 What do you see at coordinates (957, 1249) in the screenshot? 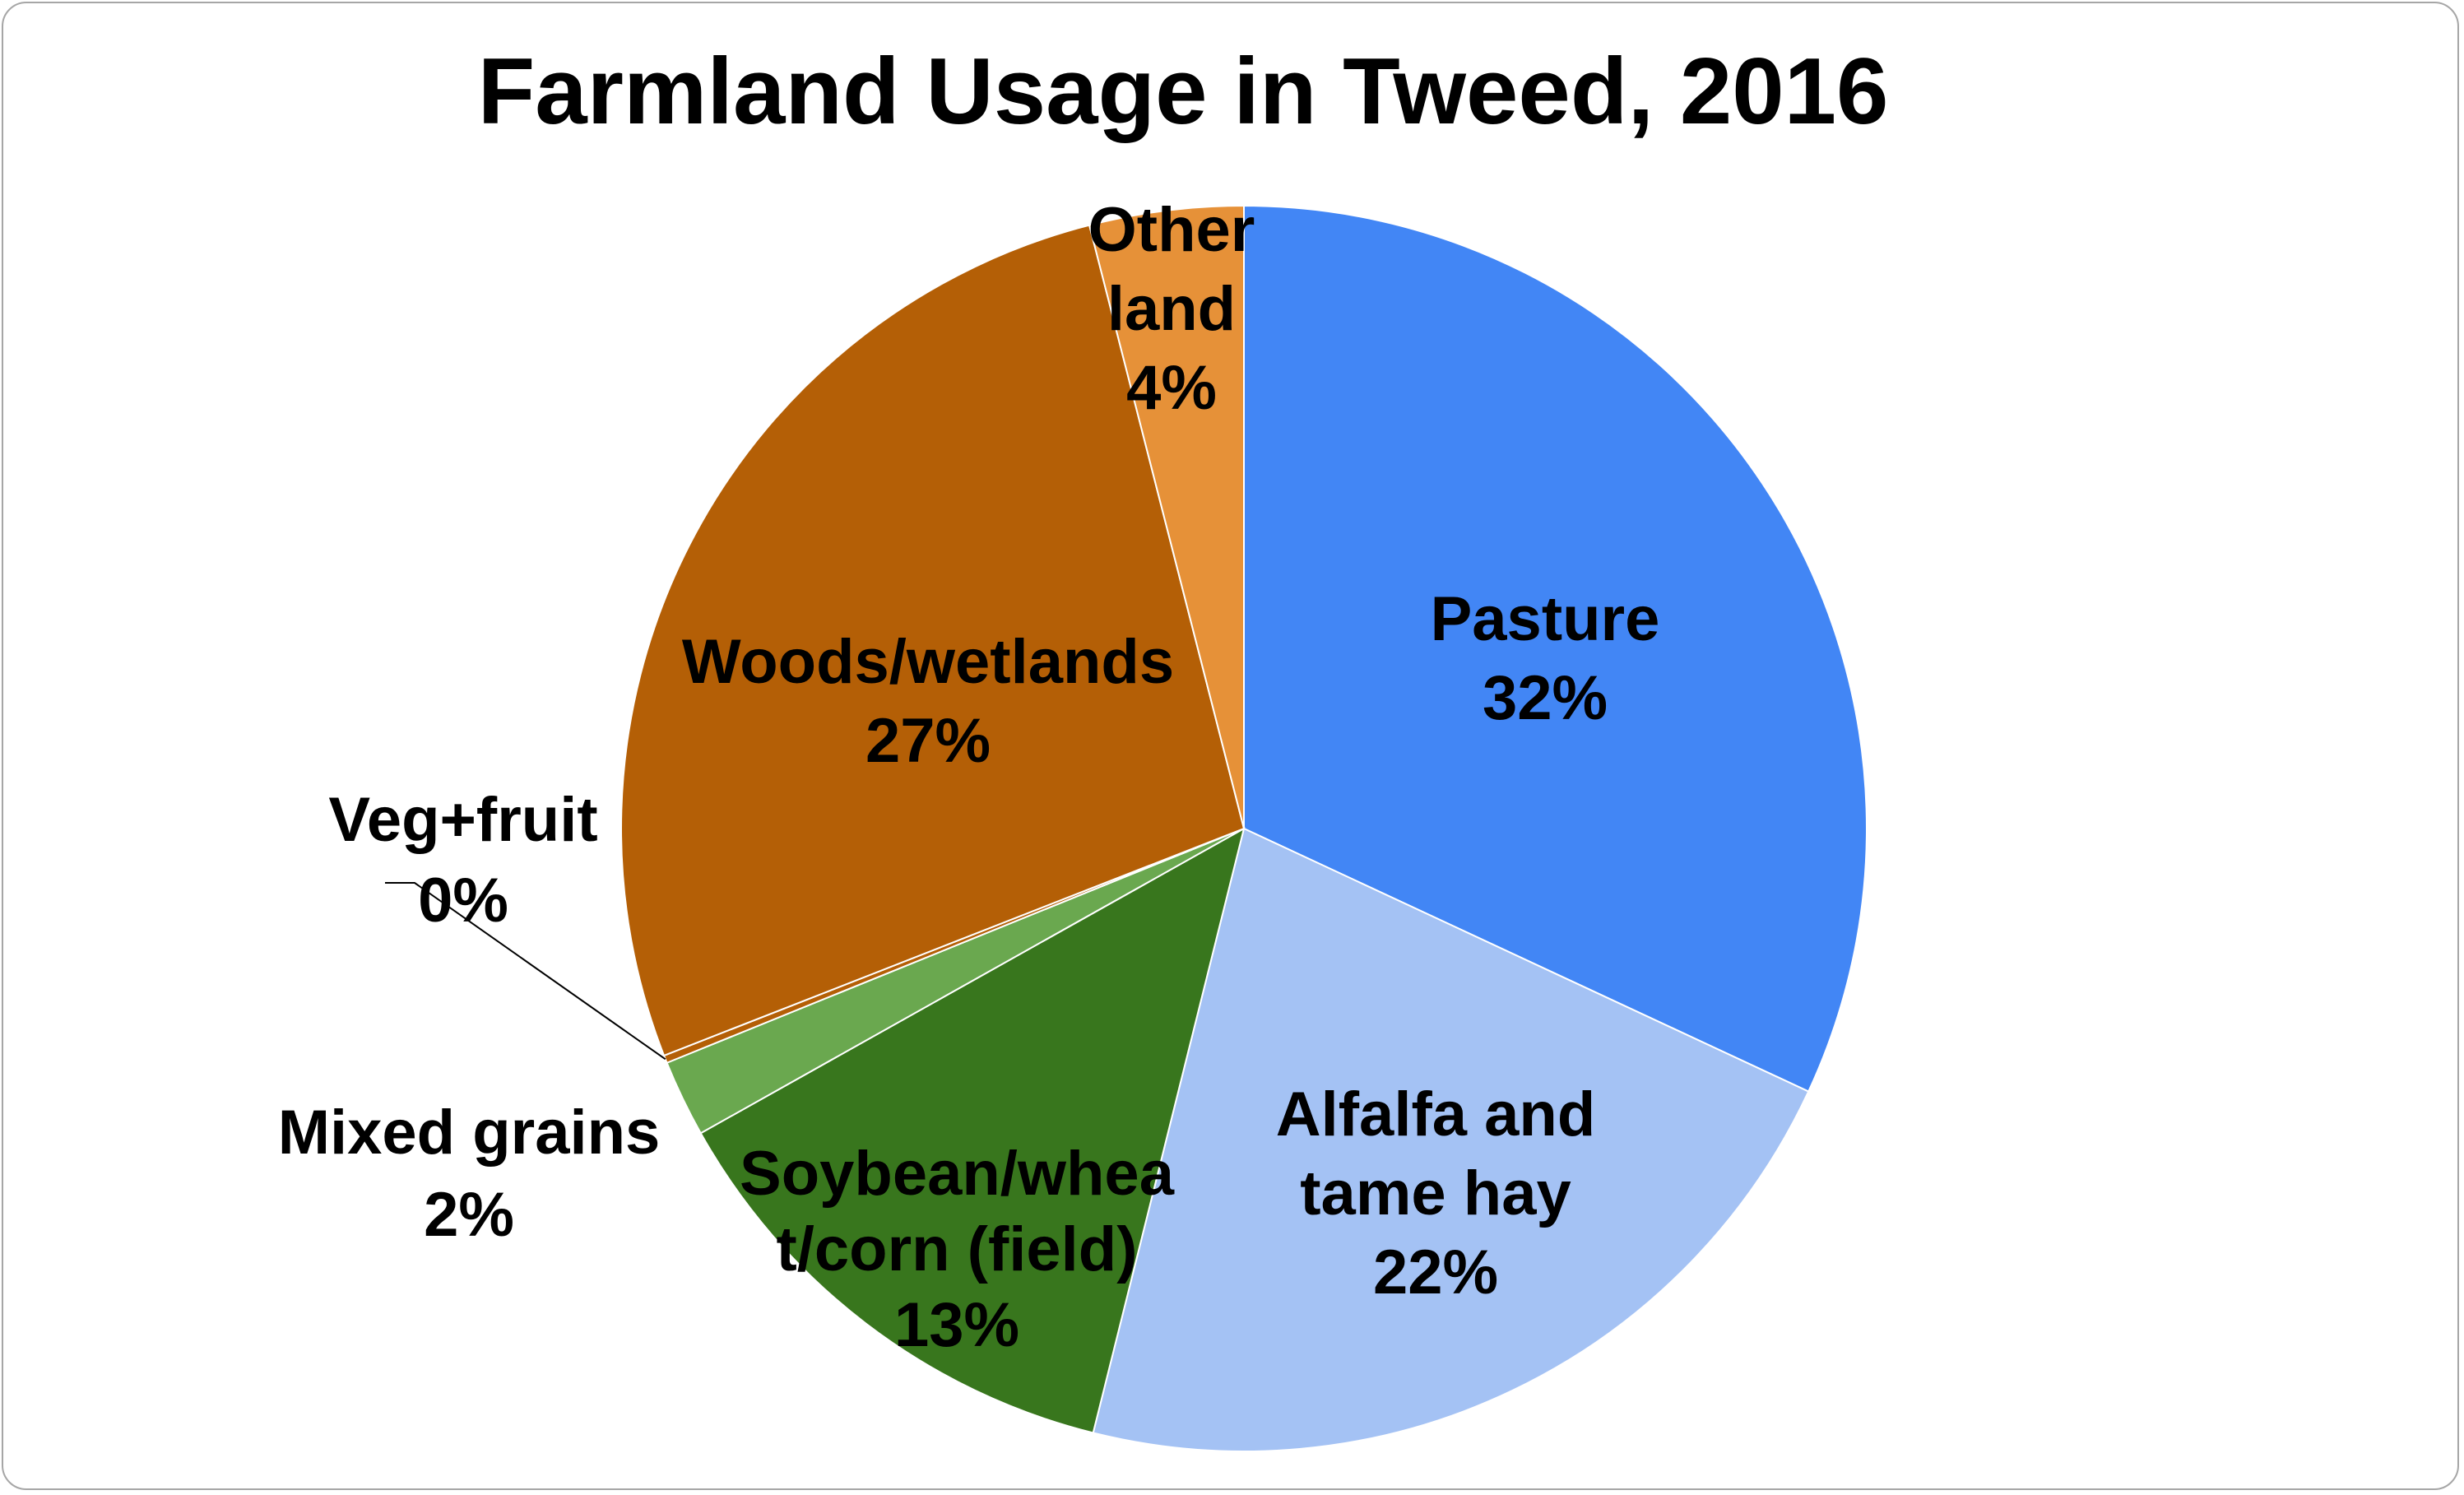
I see `data-label-soybean-wheat-corn-field: Soybean/whea t/corn (field) 13%` at bounding box center [957, 1249].